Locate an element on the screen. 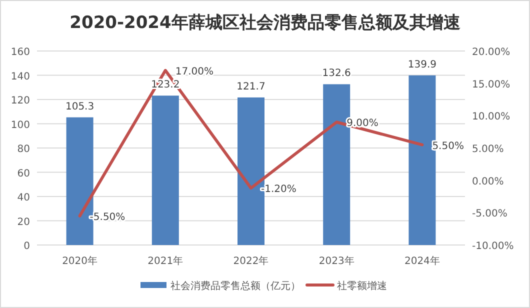 The height and width of the screenshot is (308, 530). x-tick-label: 2024年 is located at coordinates (422, 261).